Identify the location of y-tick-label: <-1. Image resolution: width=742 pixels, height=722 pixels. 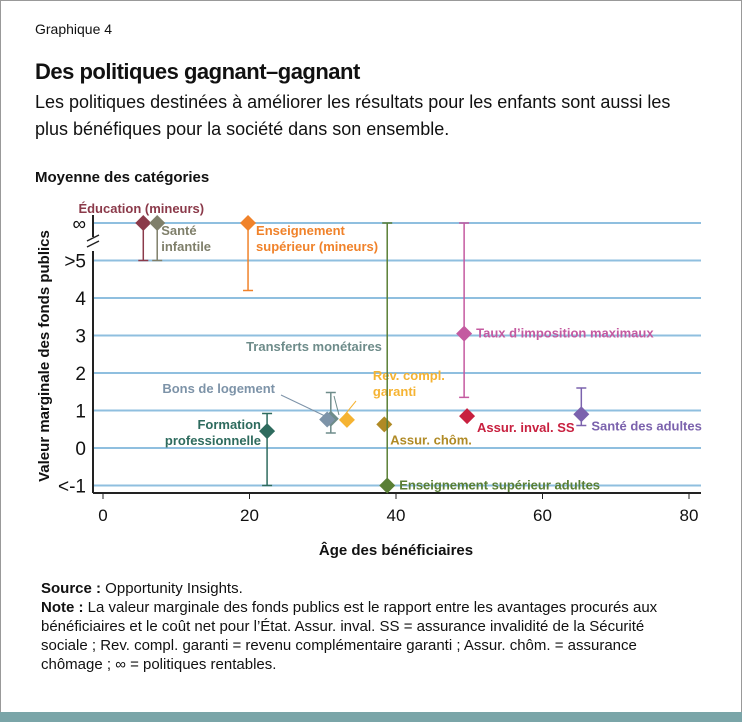
(72, 487).